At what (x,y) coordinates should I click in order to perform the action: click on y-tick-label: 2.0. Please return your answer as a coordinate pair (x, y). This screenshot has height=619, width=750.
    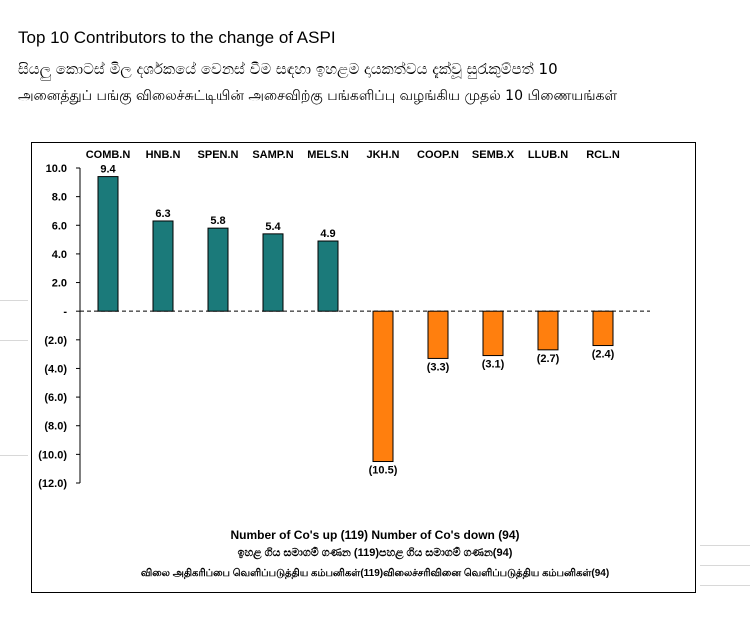
    Looking at the image, I should click on (59, 284).